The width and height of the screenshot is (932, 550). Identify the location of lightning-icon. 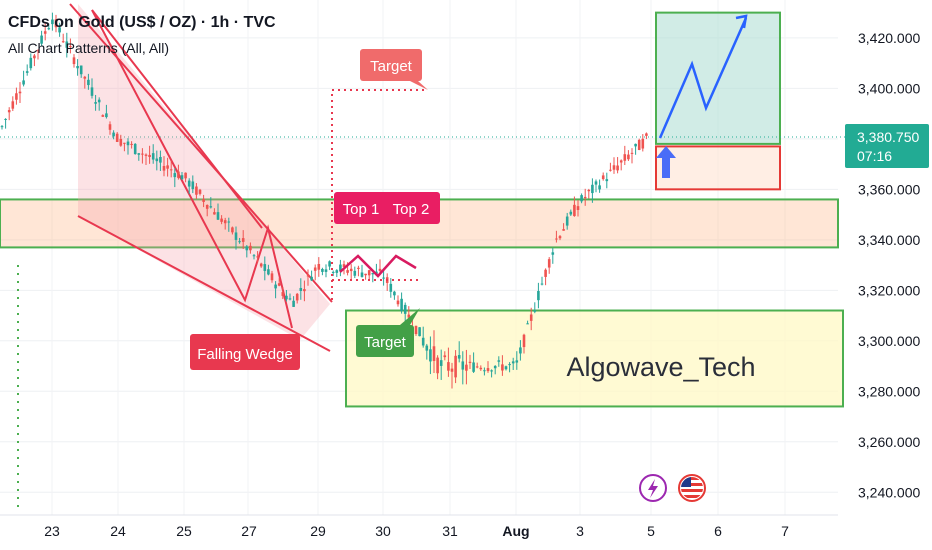
(653, 488).